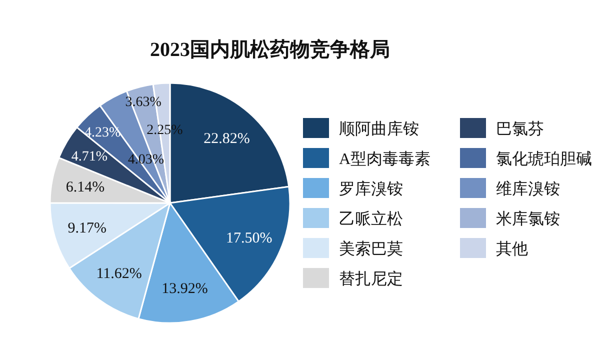 Image resolution: width=613 pixels, height=350 pixels. I want to click on chart-title: 2023国内肌松药物竞争格局, so click(270, 49).